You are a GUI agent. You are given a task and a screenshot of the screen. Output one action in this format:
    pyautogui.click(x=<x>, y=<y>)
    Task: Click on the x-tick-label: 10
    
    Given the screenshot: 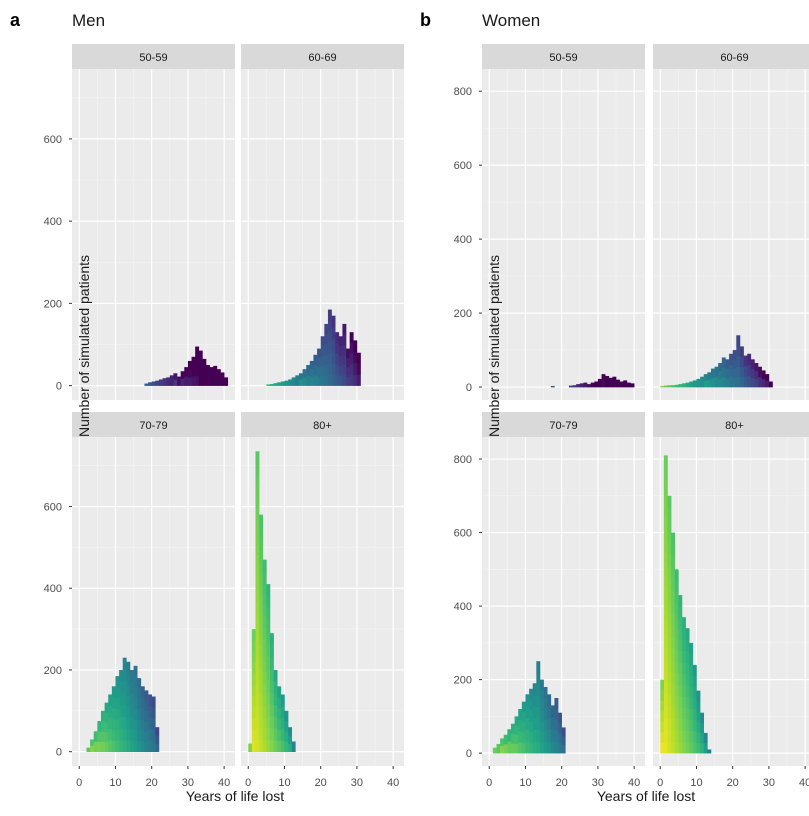 What is the action you would take?
    pyautogui.click(x=284, y=783)
    